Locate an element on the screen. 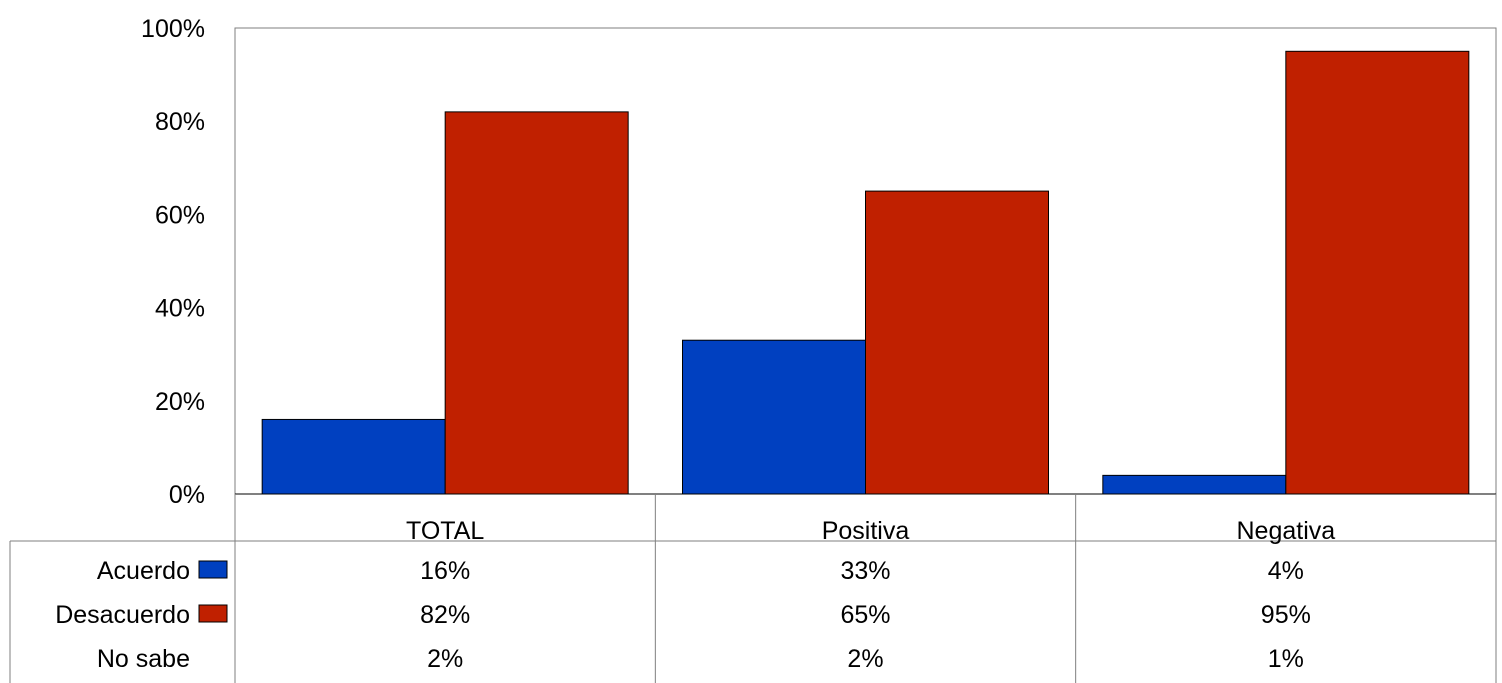  table-value: 16% is located at coordinates (445, 571).